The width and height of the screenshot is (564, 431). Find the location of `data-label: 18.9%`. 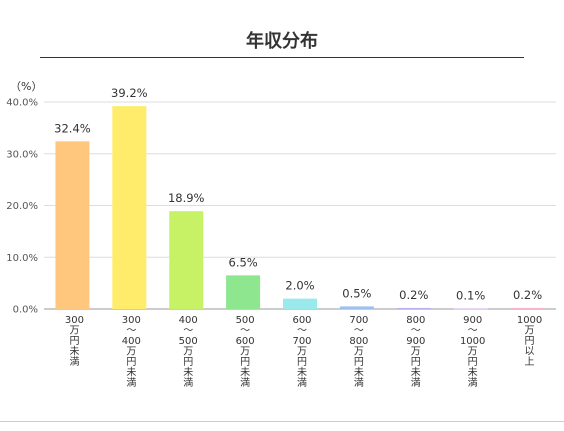

data-label: 18.9% is located at coordinates (186, 198).